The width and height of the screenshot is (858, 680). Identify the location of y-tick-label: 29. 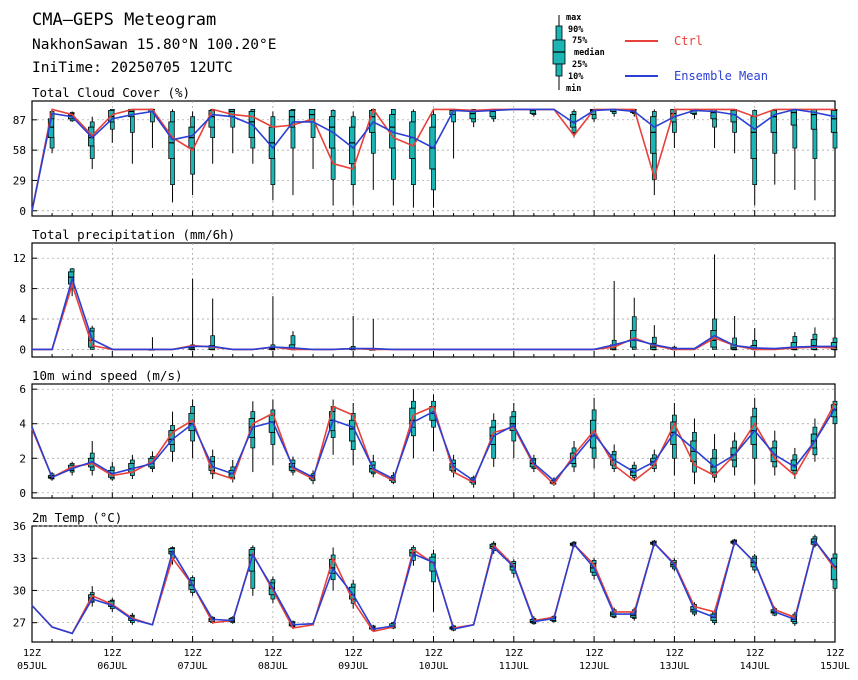
(19, 180).